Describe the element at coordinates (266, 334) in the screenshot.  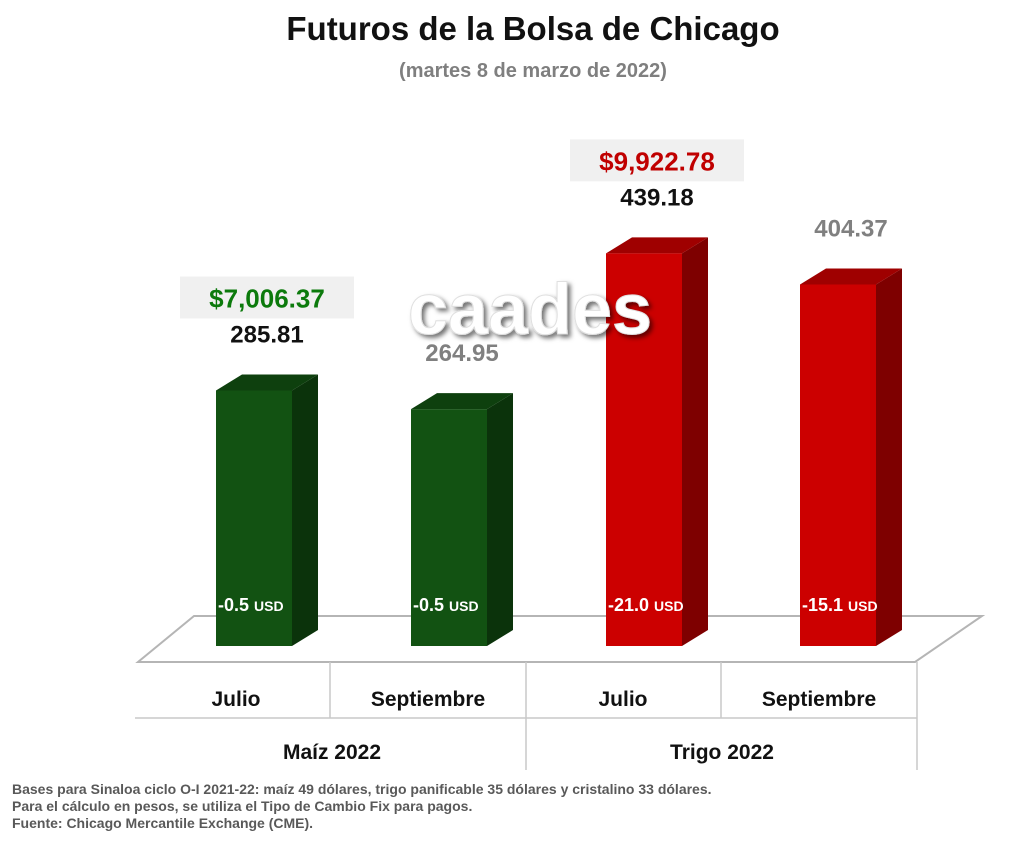
I see `value-label: 285.81` at that location.